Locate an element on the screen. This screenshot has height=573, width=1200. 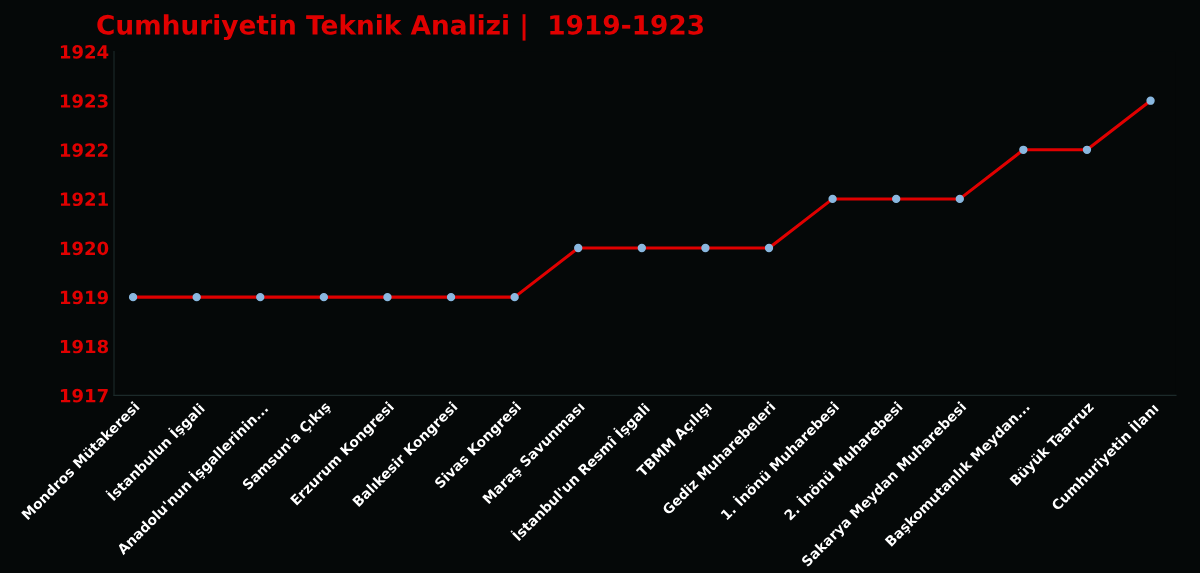
y-tick-label: 1921 is located at coordinates (84, 199).